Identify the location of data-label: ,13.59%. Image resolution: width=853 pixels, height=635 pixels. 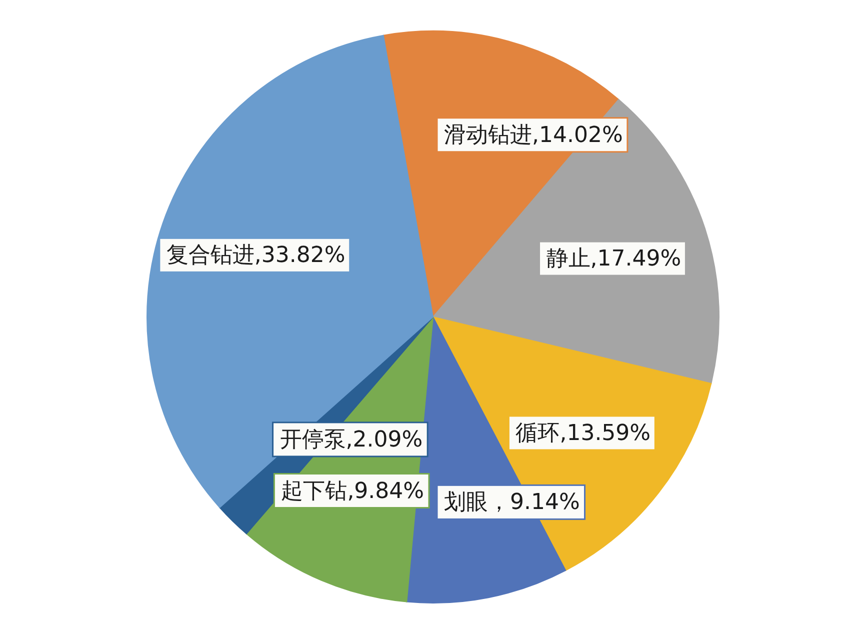
(605, 433).